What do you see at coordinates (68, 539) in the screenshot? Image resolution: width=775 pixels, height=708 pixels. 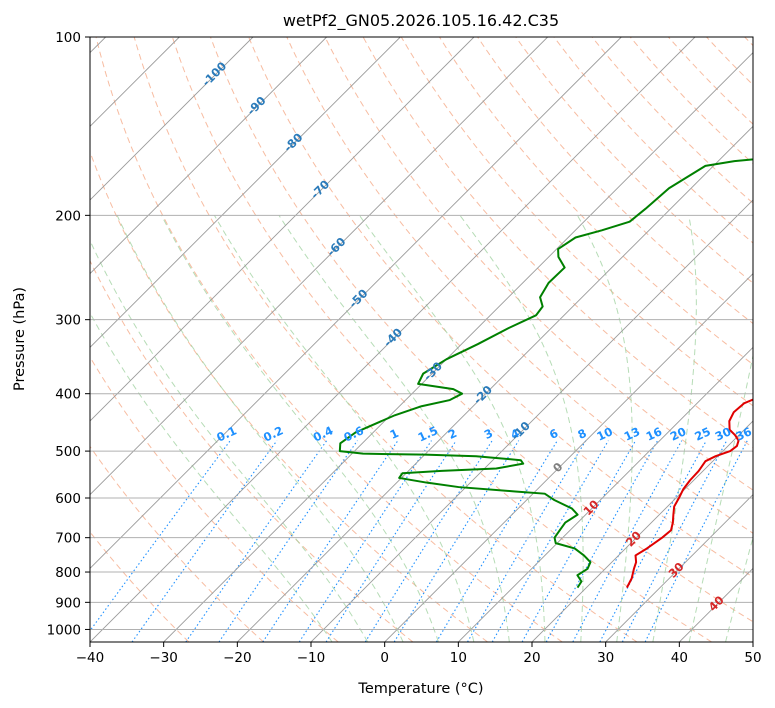 I see `y-tick-label: 700` at bounding box center [68, 539].